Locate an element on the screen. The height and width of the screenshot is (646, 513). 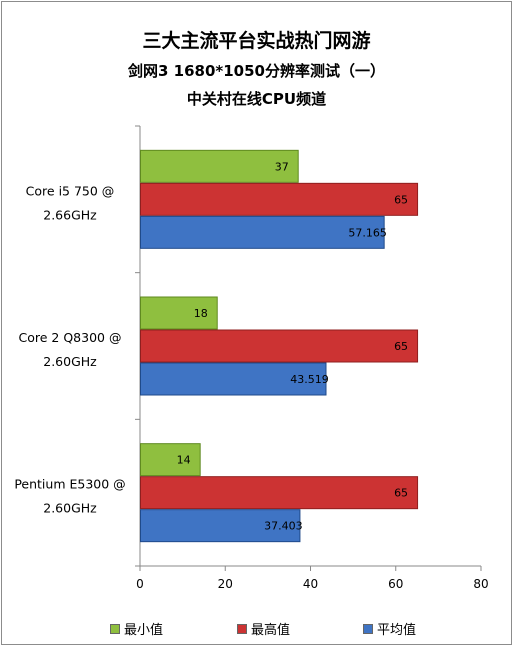
data-label: 14 is located at coordinates (184, 460).